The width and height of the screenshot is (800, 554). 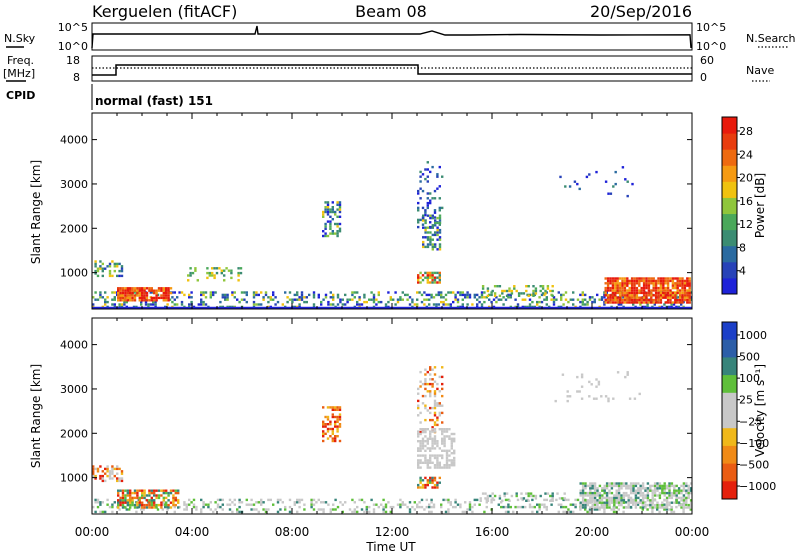 What do you see at coordinates (729, 189) in the screenshot?
I see `power-colorbar-segment` at bounding box center [729, 189].